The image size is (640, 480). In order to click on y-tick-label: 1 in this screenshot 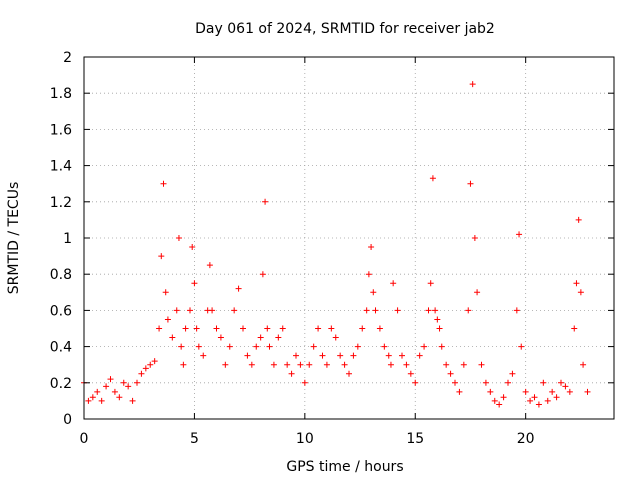, I will do `click(67, 239)`.